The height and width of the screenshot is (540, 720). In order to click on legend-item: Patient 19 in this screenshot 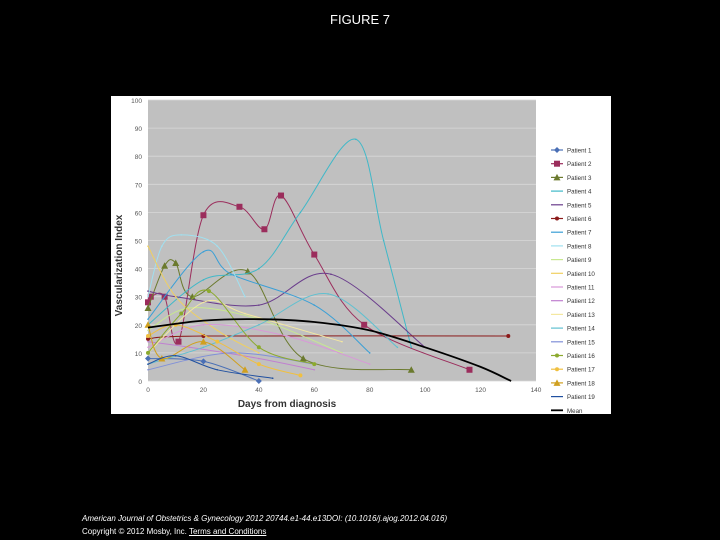, I will do `click(573, 397)`.